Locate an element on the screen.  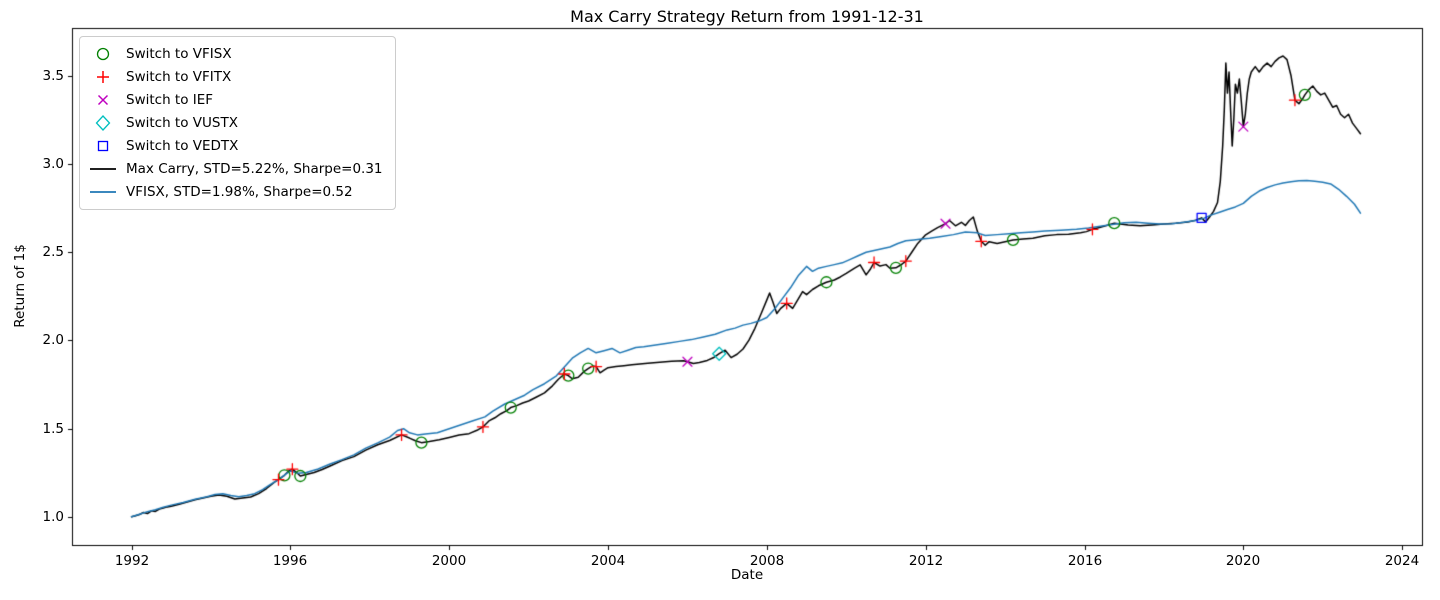
y-tick-label: 1.5 is located at coordinates (53, 429).